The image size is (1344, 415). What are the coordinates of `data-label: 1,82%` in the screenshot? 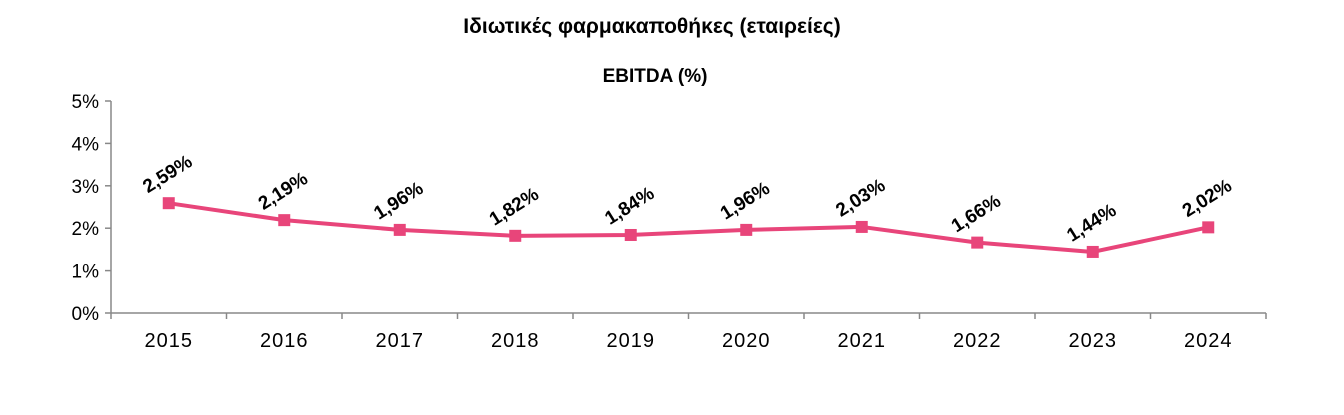 It's located at (514, 207).